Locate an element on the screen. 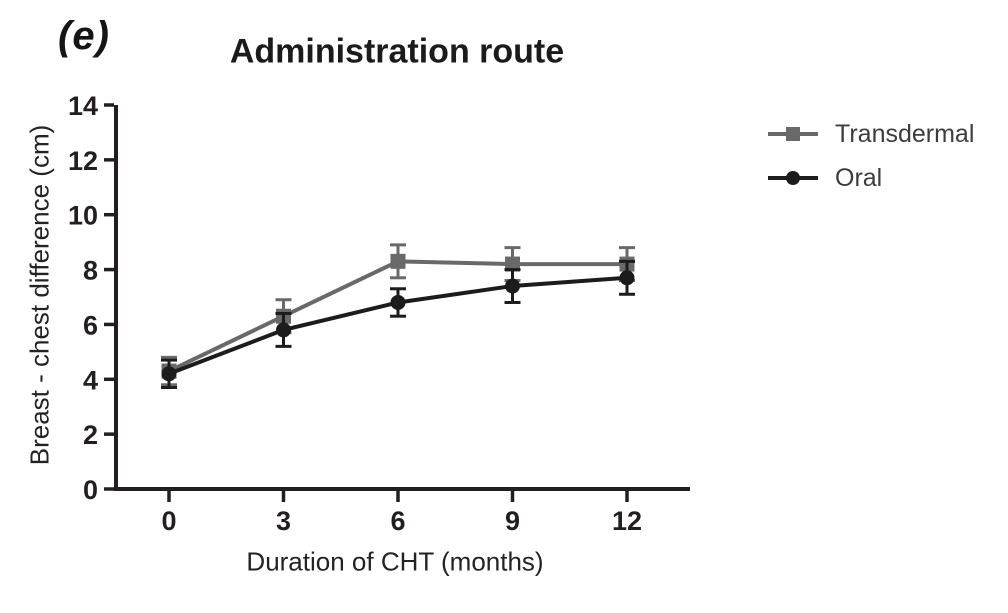 This screenshot has height=613, width=1008. legend-label-transdermal: Transdermal is located at coordinates (905, 133).